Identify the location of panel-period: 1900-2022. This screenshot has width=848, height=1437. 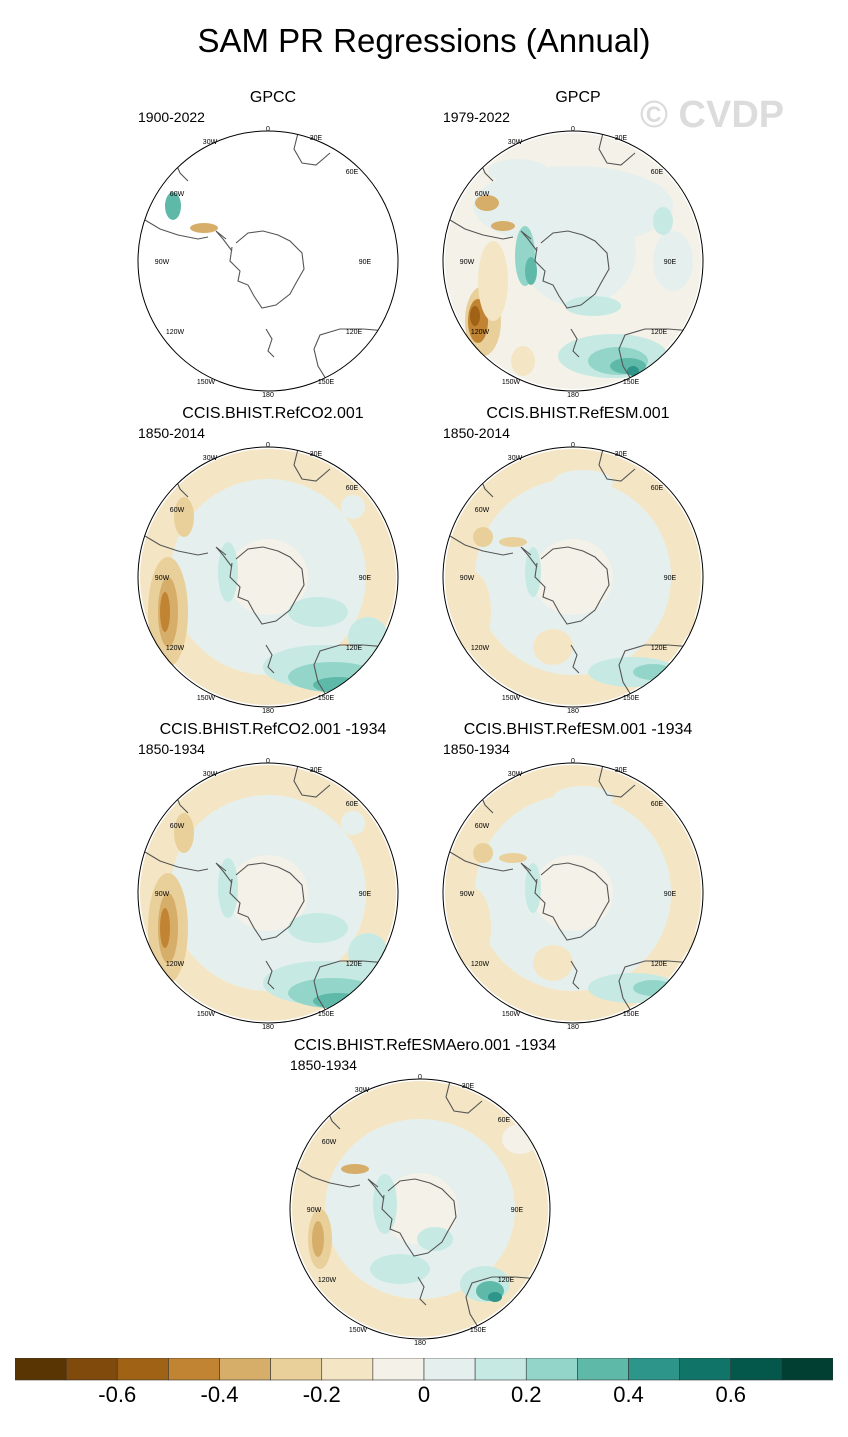
(171, 117).